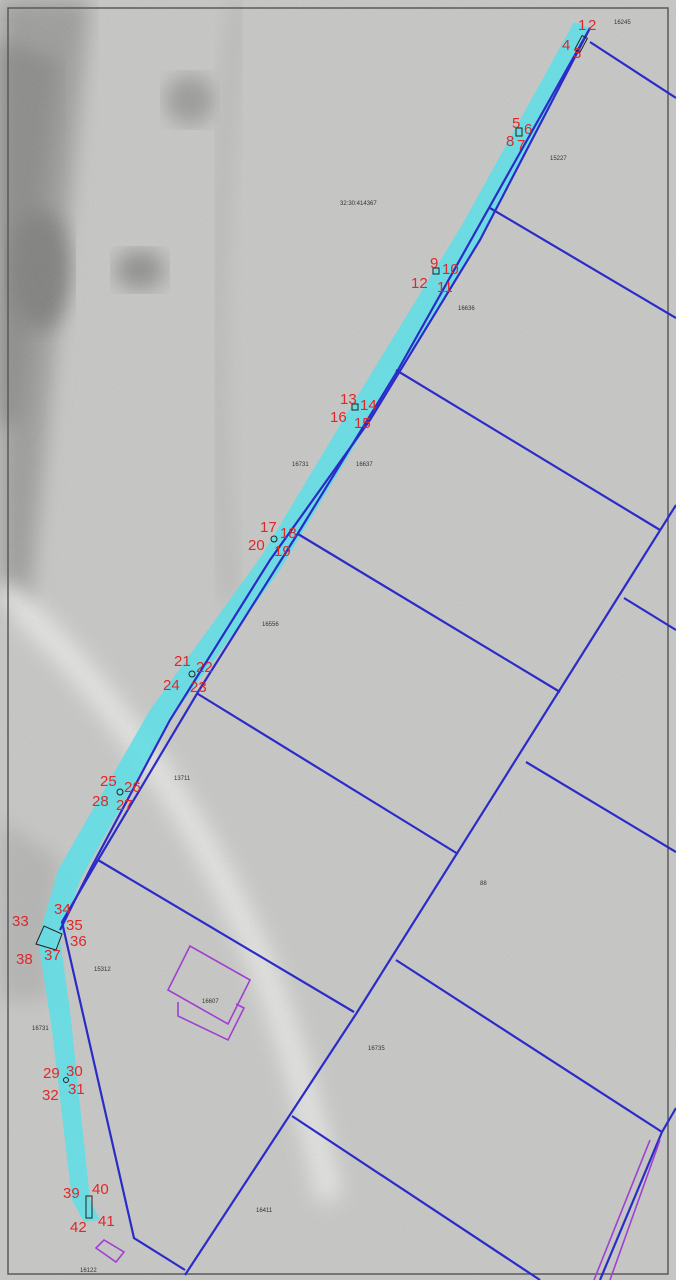 The height and width of the screenshot is (1280, 676). Describe the element at coordinates (521, 145) in the screenshot. I see `point-label: 7` at that location.